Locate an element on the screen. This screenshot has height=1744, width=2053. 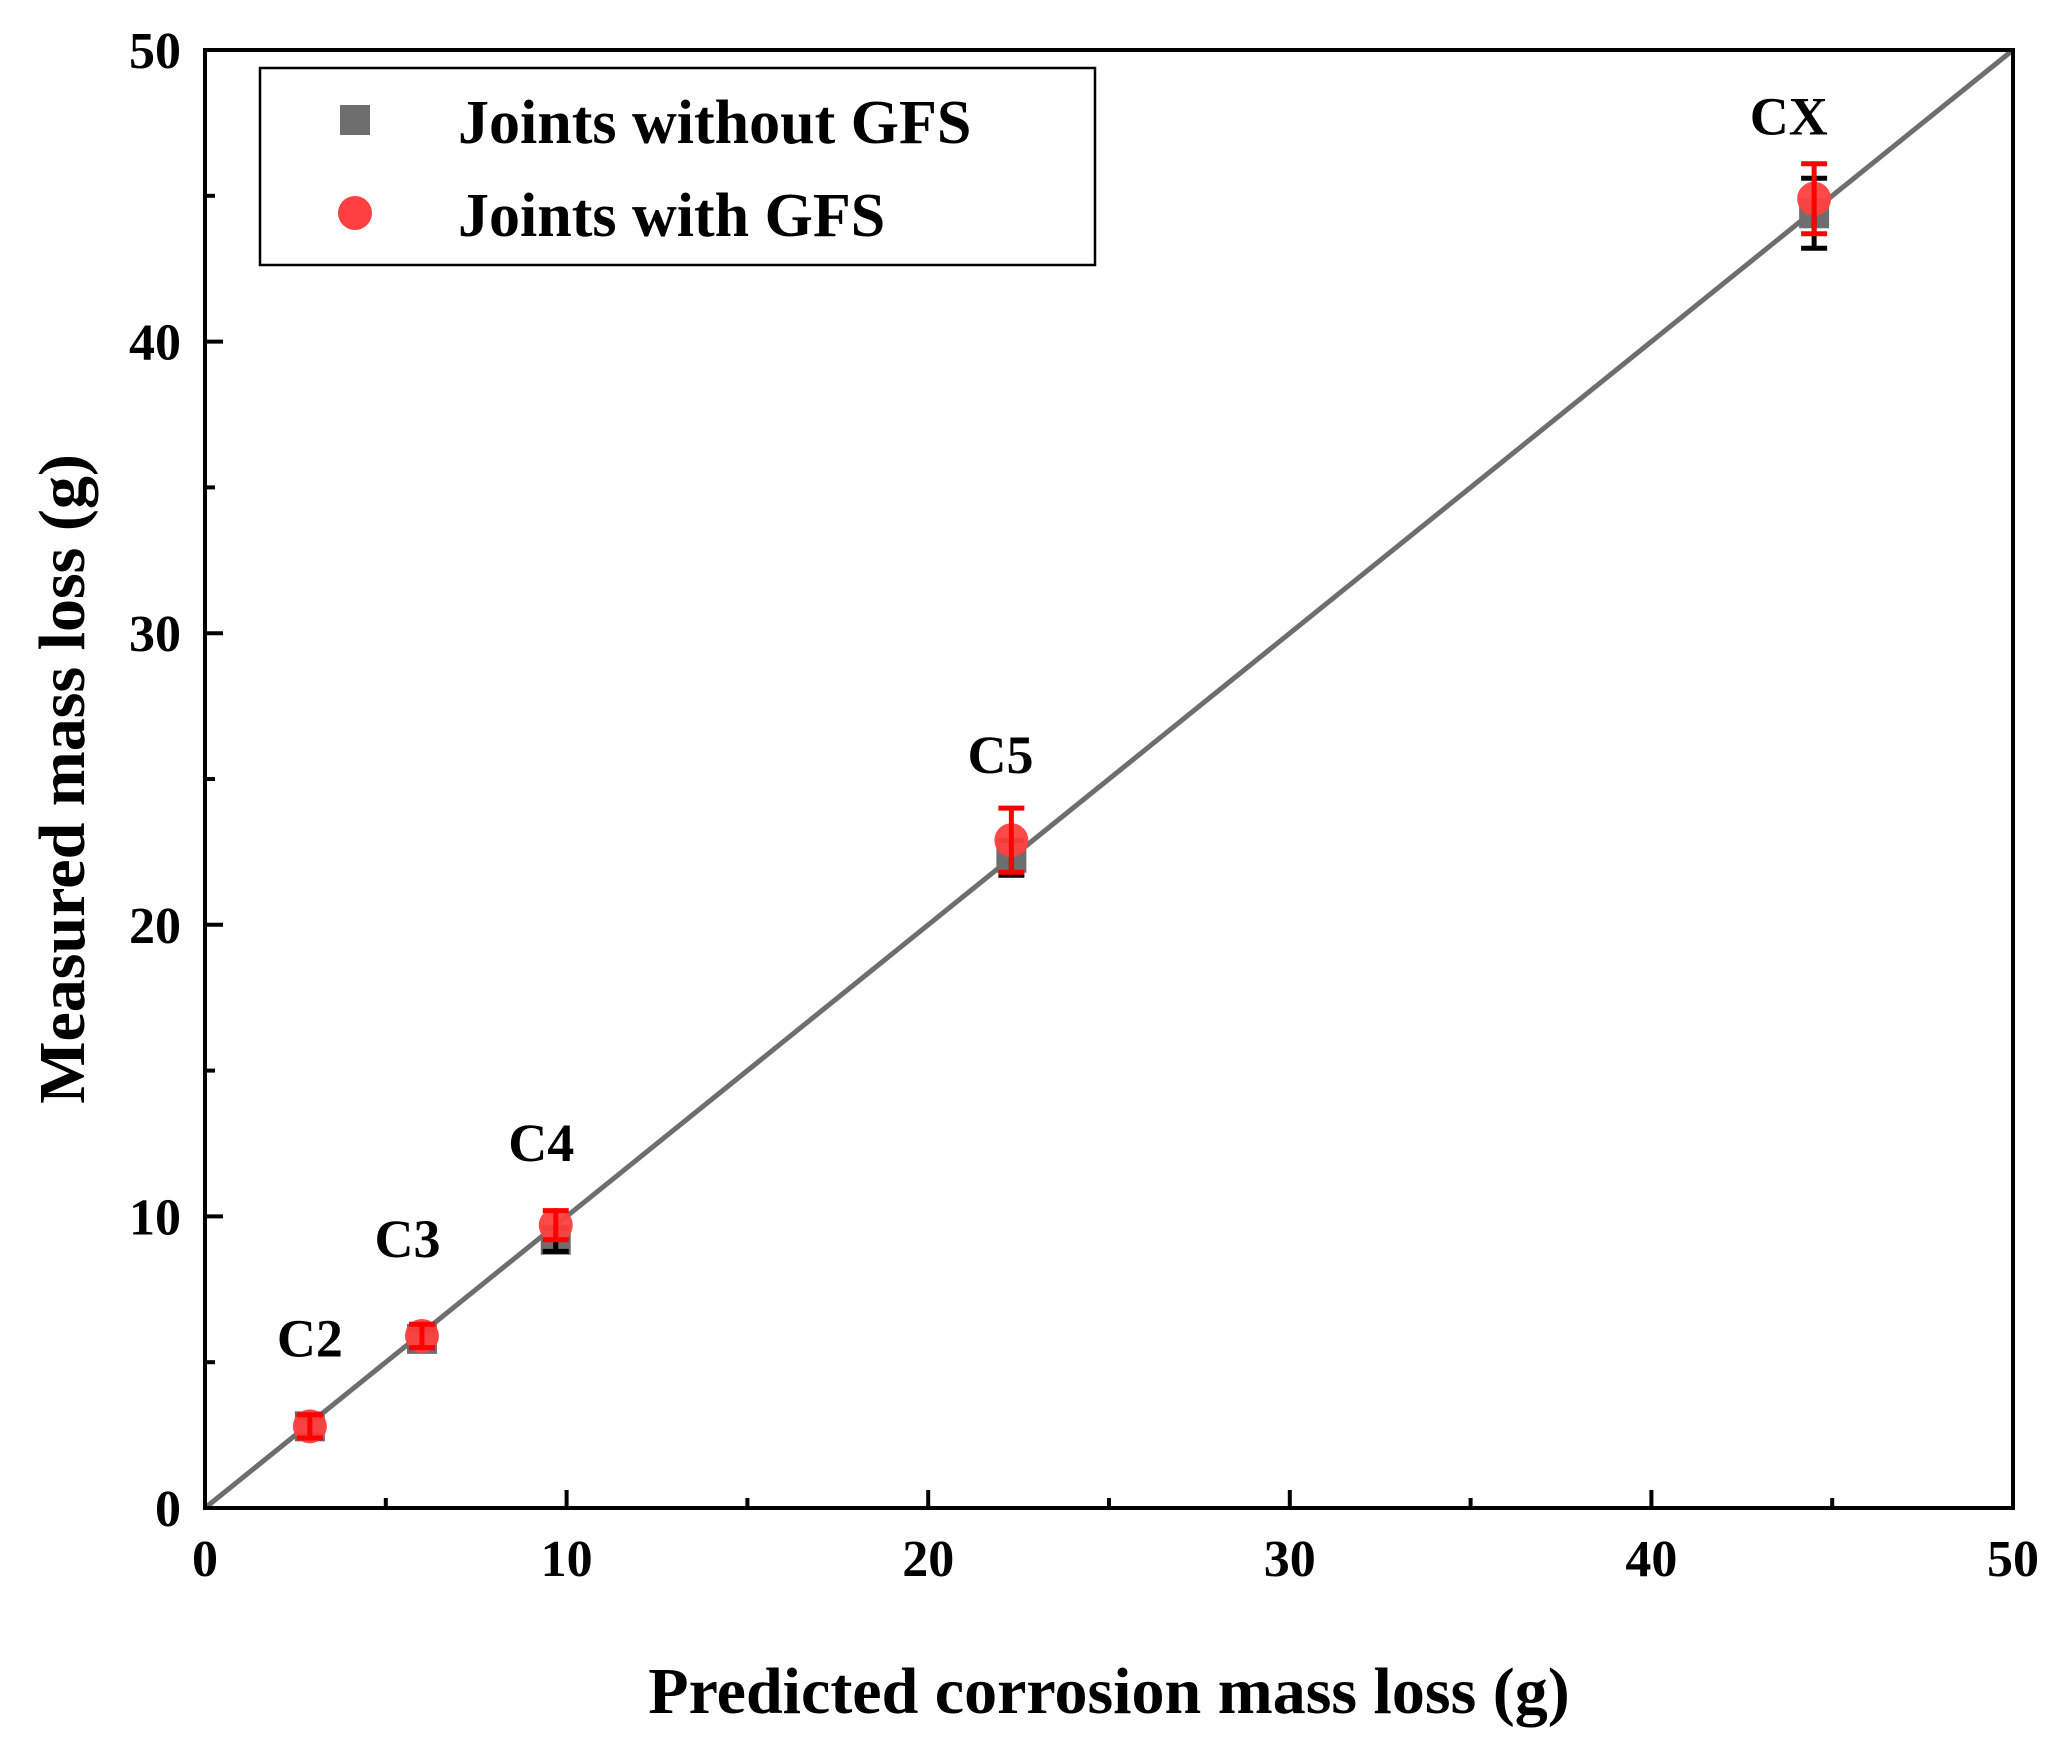
legend-box is located at coordinates (677, 166).